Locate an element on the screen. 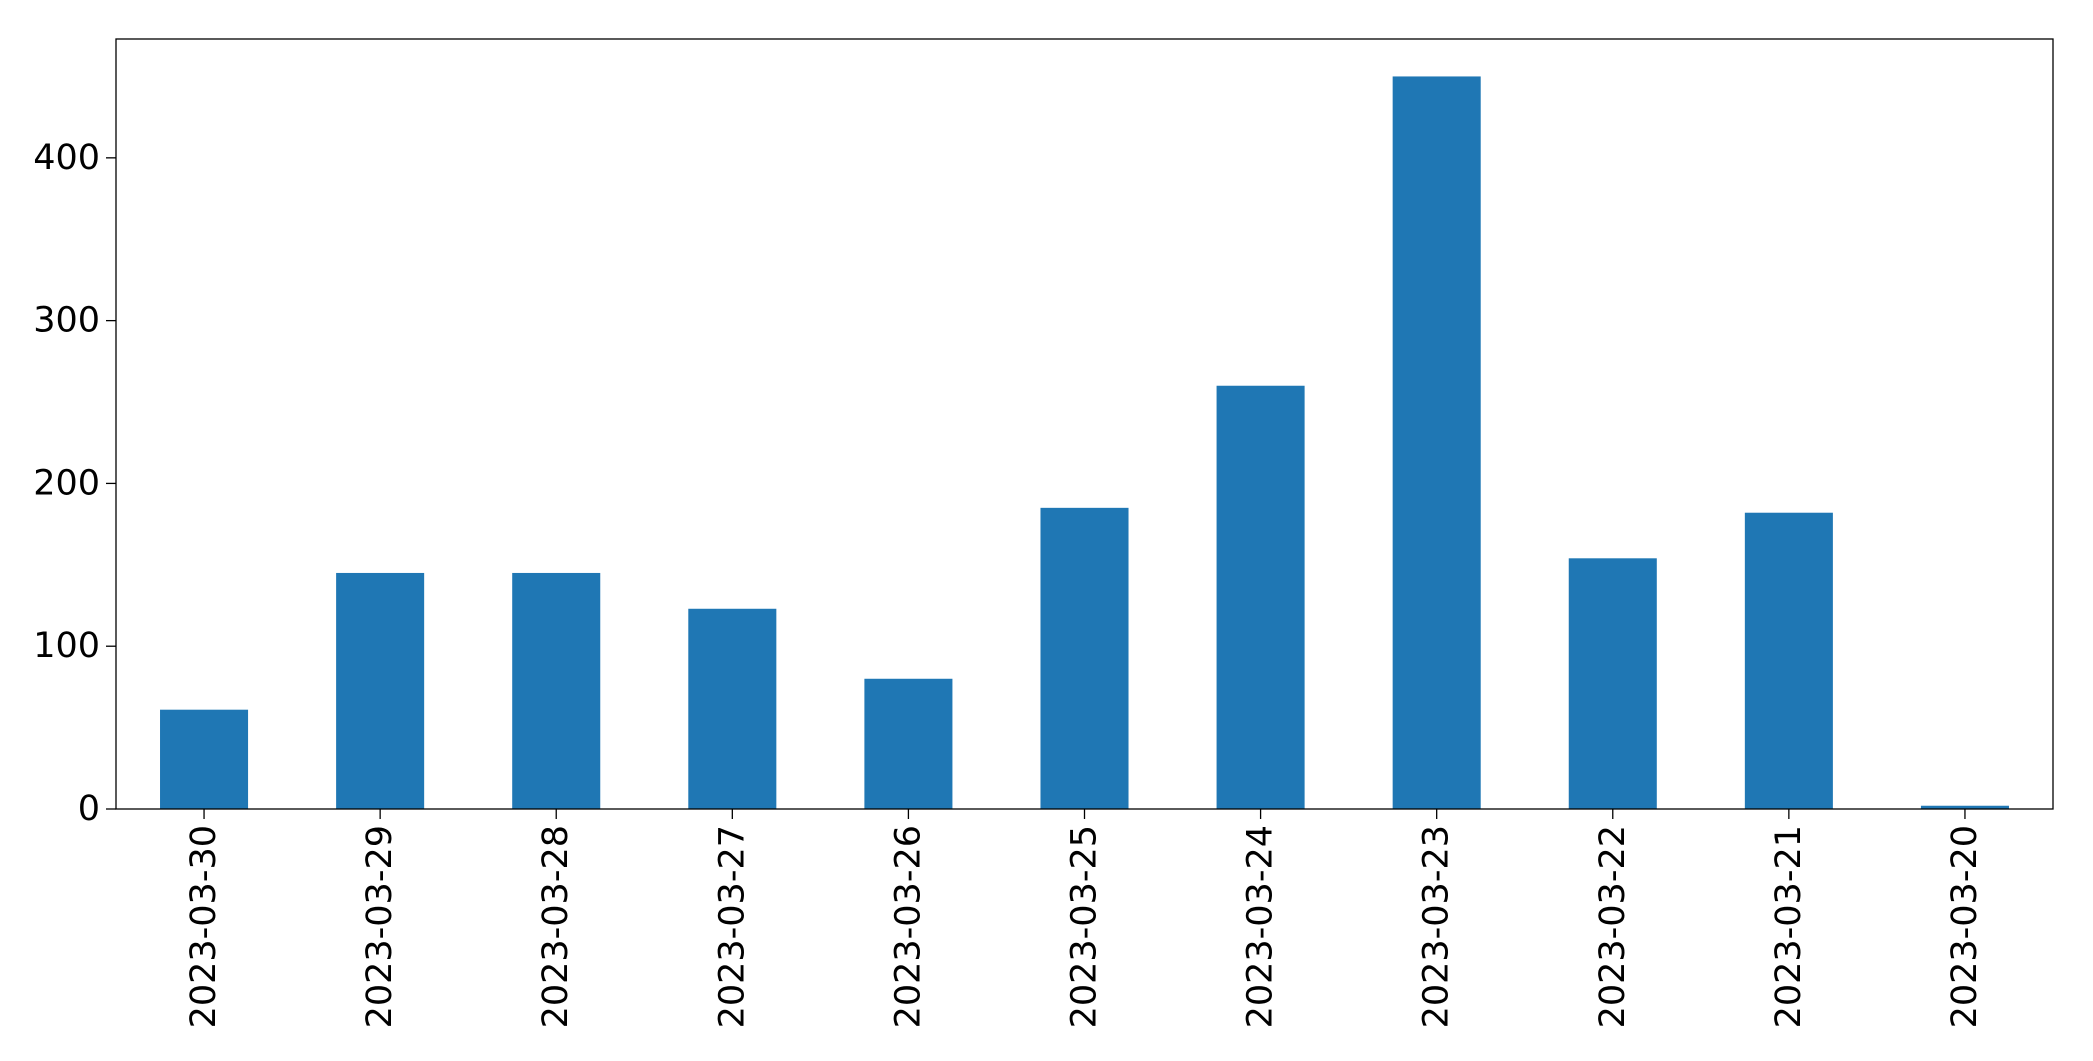  x-tick-label: 2023-03-26 is located at coordinates (908, 926).